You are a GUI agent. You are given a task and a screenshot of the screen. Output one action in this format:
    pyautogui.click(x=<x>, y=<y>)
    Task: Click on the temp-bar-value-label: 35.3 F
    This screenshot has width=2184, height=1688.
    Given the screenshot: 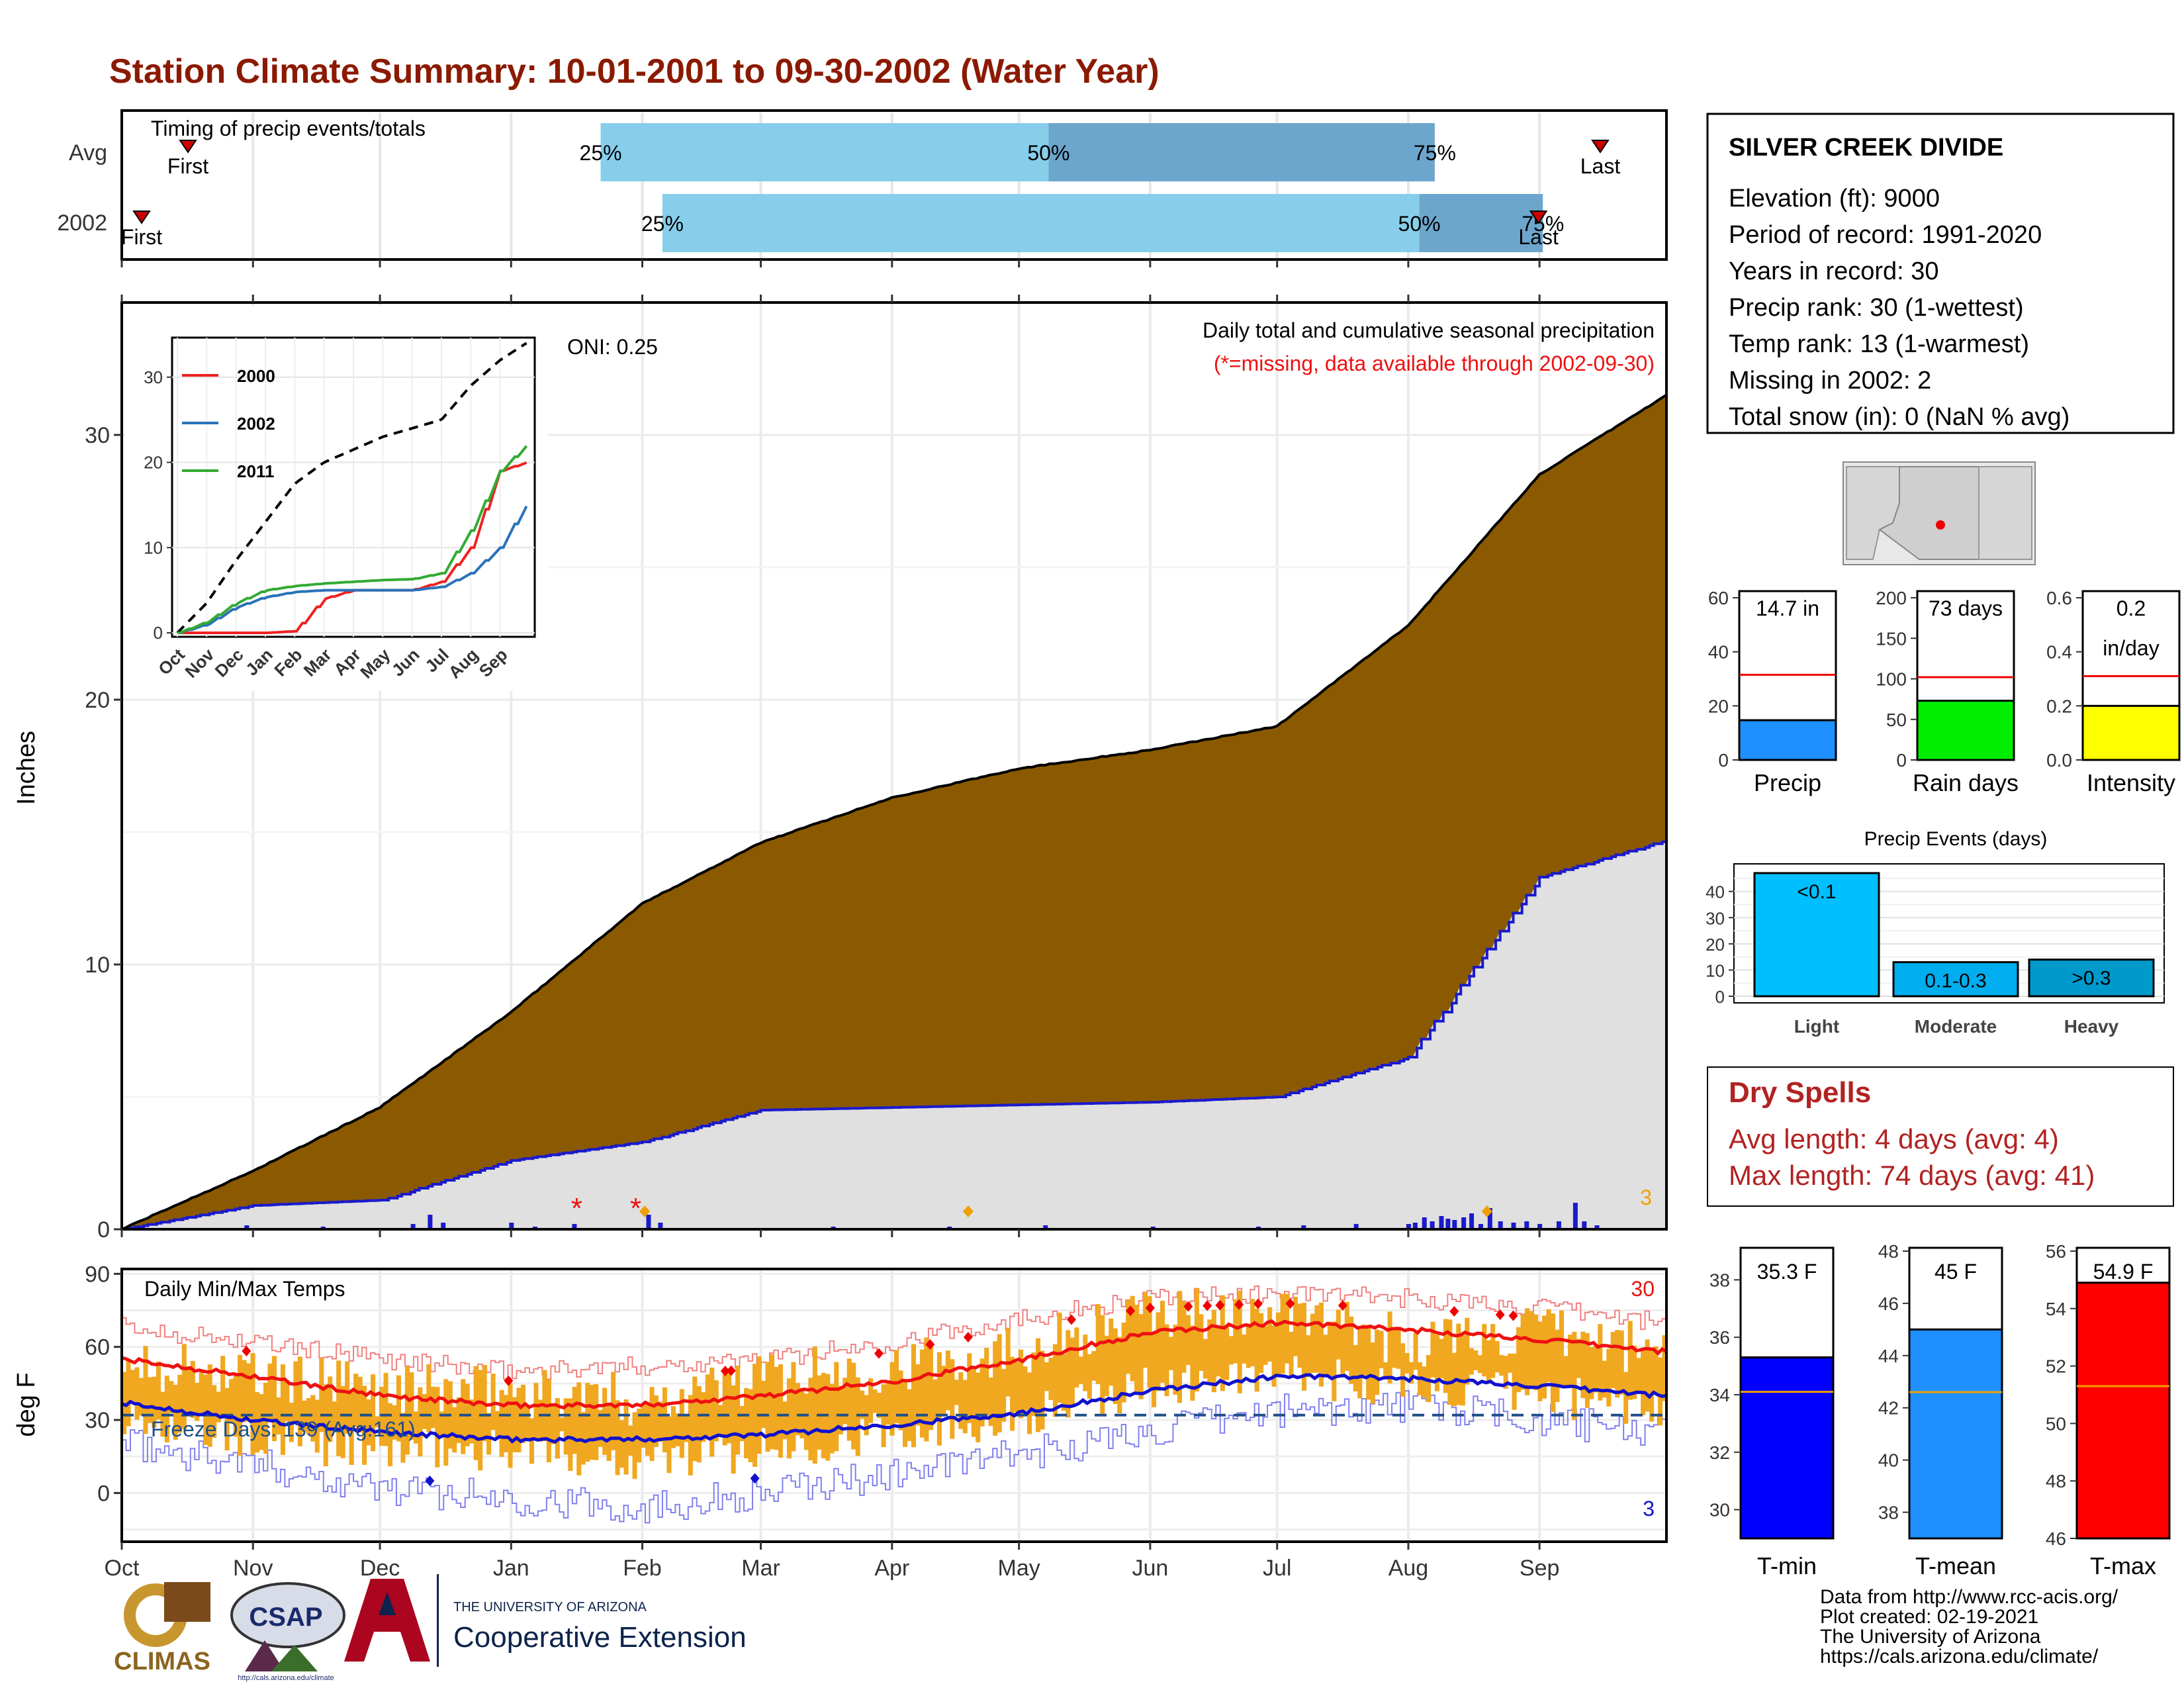 What is the action you would take?
    pyautogui.click(x=1787, y=1272)
    